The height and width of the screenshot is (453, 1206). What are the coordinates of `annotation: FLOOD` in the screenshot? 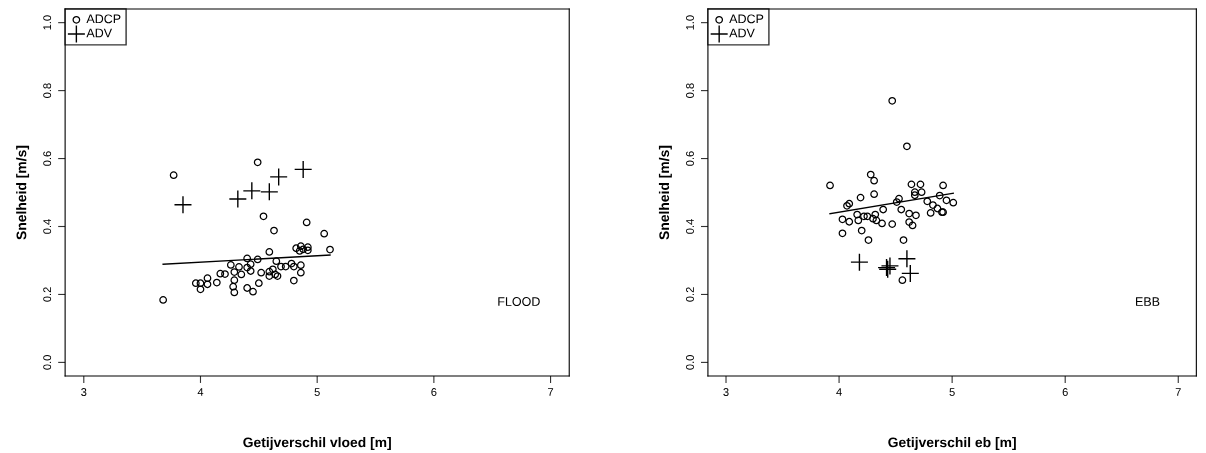 It's located at (519, 301).